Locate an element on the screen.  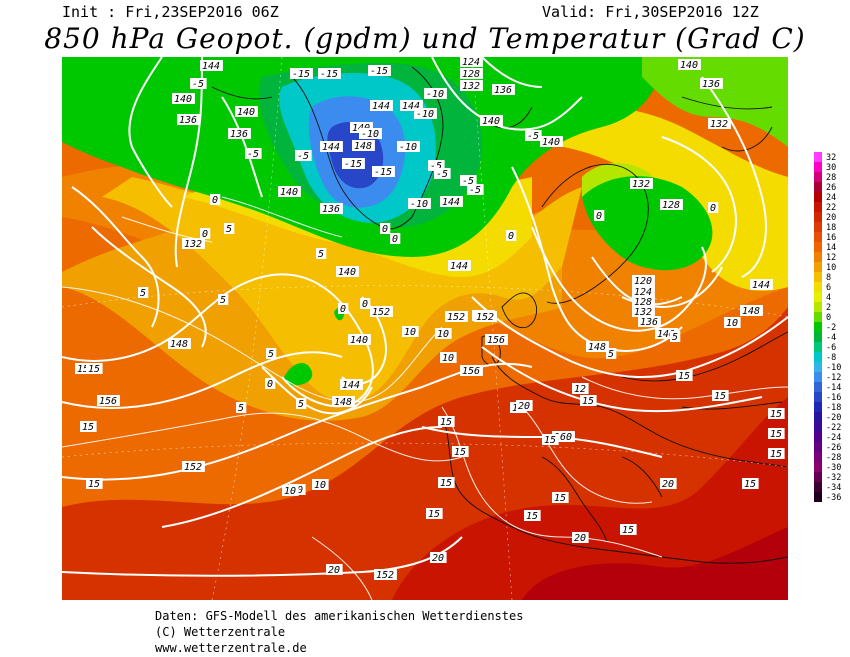
legend-value: -32 is located at coordinates (833, 478).